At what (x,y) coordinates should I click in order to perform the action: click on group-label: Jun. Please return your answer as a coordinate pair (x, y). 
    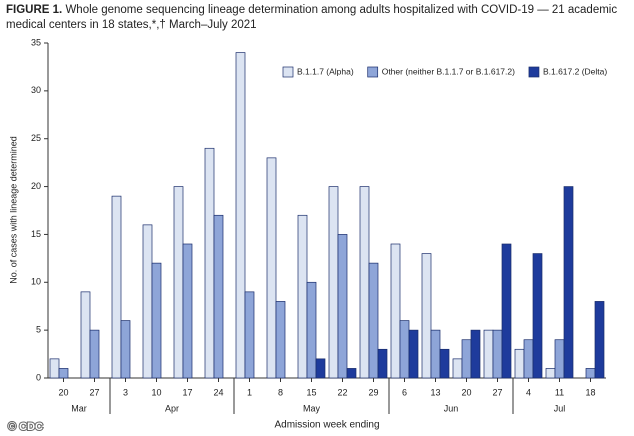
    Looking at the image, I should click on (451, 408).